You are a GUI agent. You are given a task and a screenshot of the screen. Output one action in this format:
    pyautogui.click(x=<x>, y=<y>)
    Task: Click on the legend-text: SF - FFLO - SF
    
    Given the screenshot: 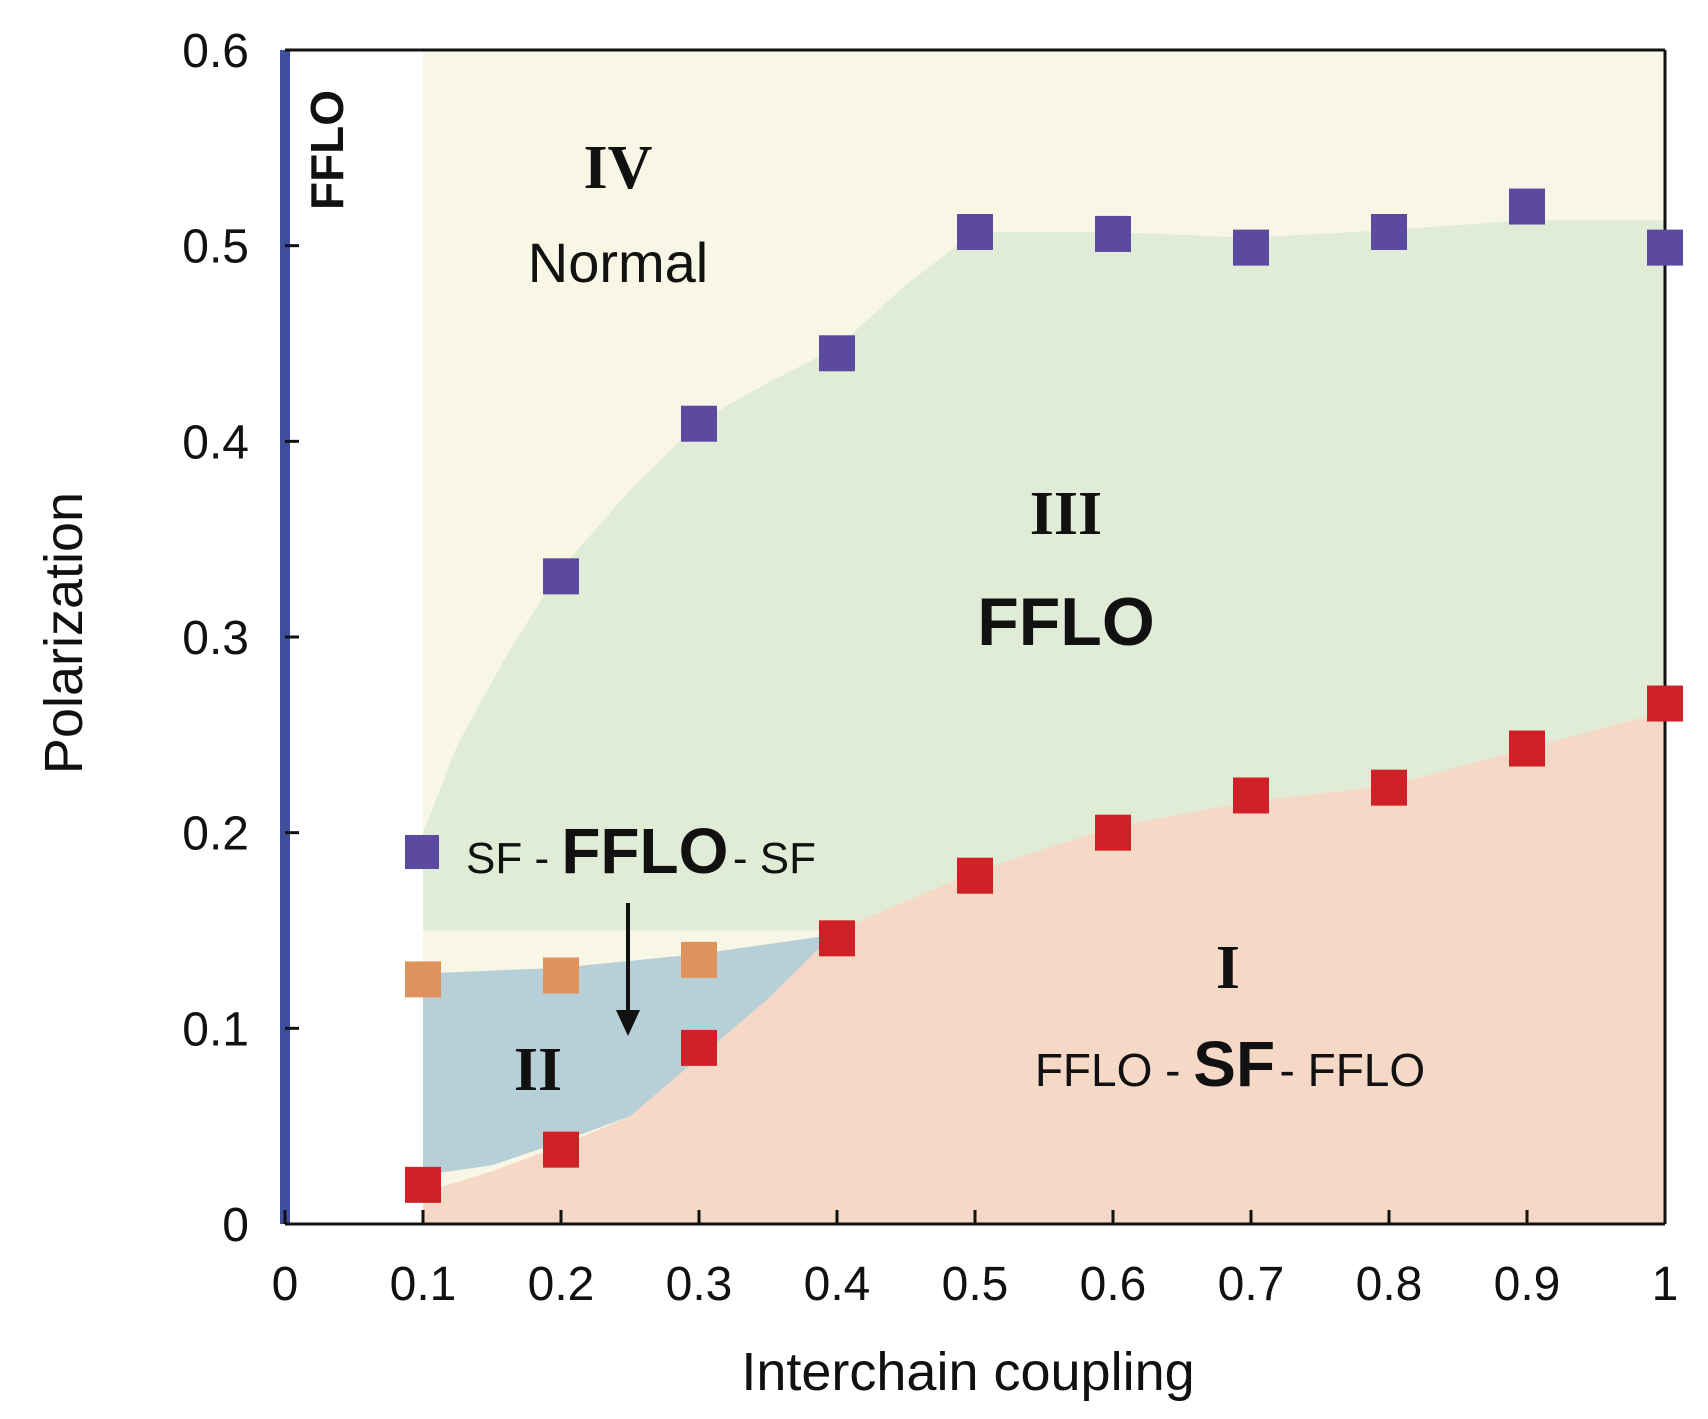 What is the action you would take?
    pyautogui.click(x=641, y=851)
    